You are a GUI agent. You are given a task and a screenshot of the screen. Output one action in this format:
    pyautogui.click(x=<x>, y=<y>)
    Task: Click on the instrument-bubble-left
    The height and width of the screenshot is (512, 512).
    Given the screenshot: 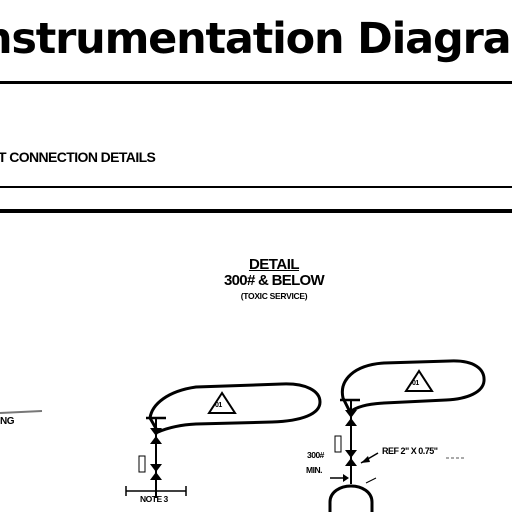 What is the action you would take?
    pyautogui.click(x=235, y=408)
    